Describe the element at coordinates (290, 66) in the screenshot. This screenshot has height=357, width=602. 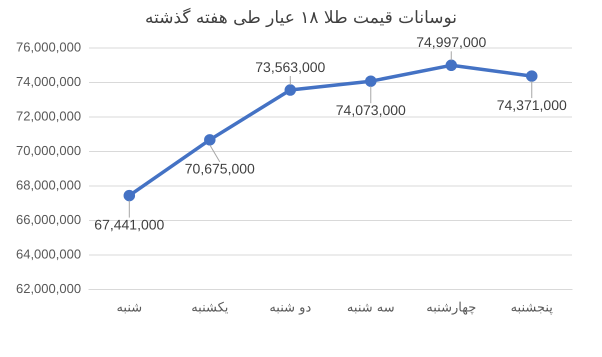
I see `data-label: 73,563,000` at that location.